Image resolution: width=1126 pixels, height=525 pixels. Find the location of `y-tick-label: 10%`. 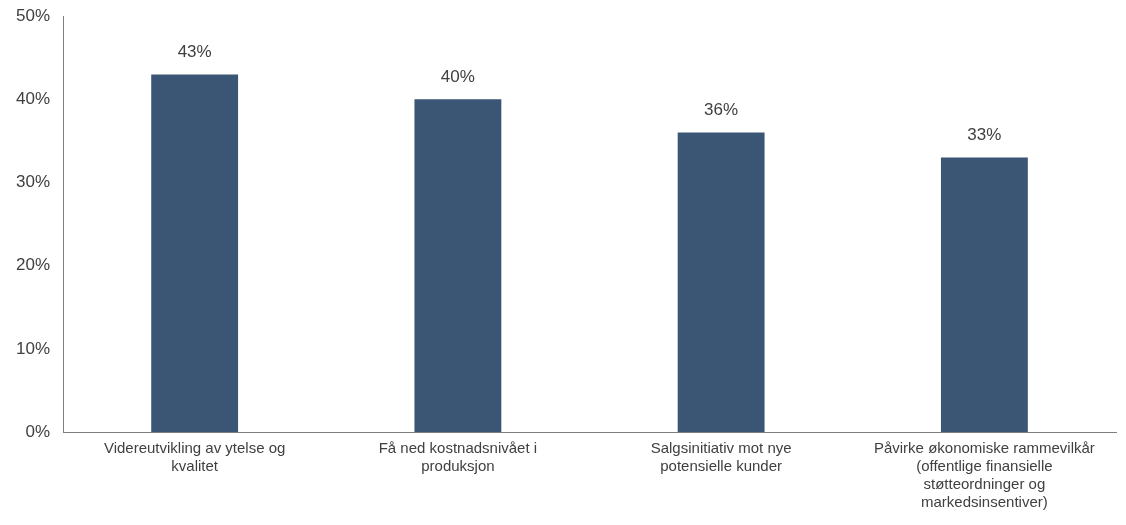

y-tick-label: 10% is located at coordinates (33, 348).